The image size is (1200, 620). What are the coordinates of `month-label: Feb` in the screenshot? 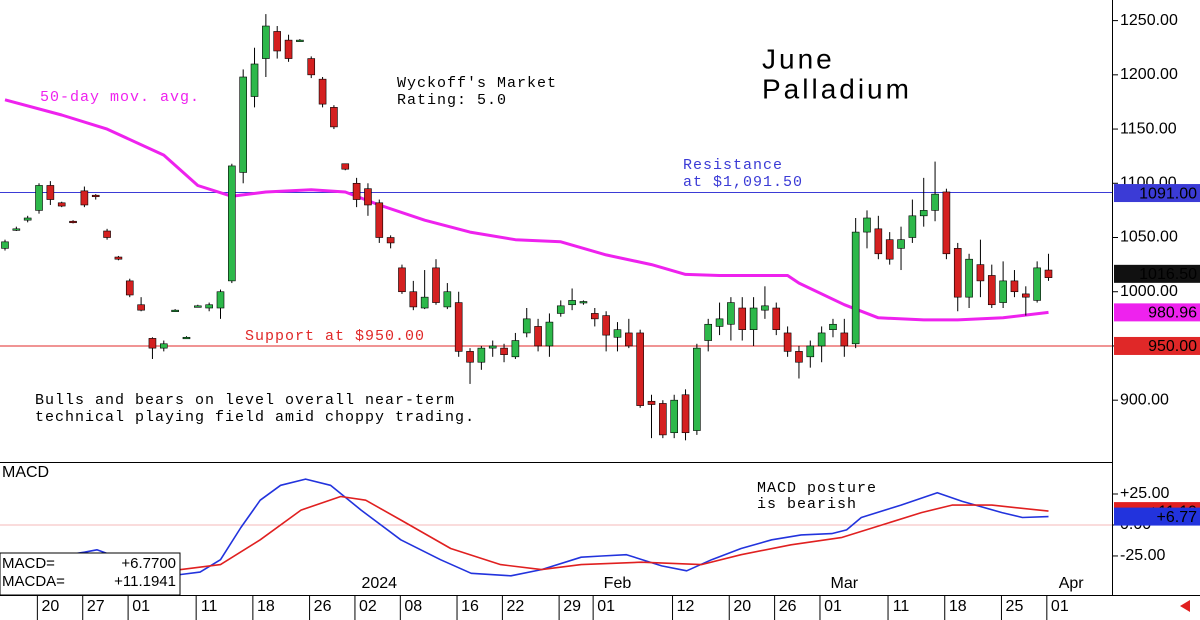 It's located at (618, 583).